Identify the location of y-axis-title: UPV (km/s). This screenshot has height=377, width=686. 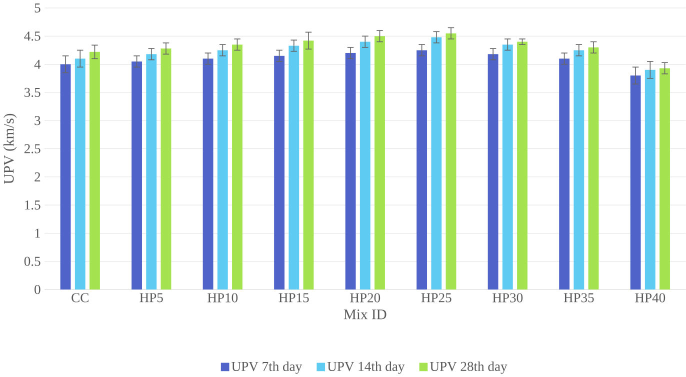
(10, 149).